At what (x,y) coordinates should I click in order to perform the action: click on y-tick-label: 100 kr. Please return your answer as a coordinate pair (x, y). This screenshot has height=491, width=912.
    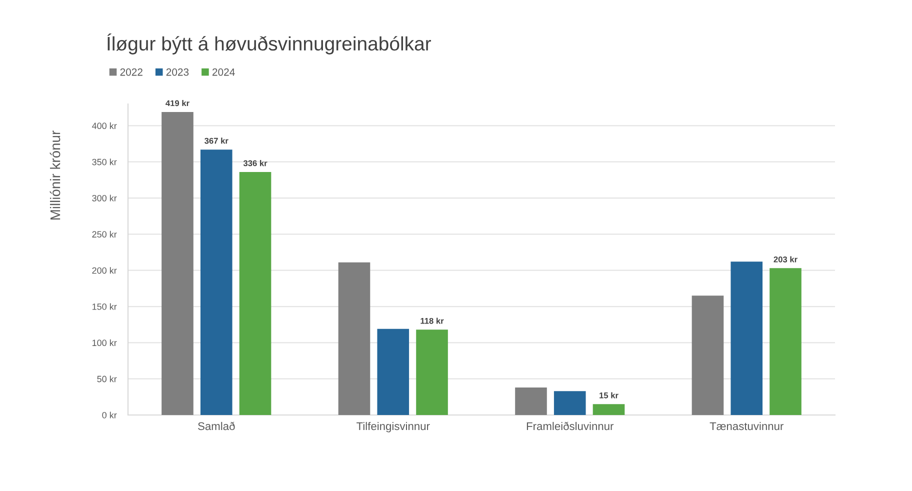
    Looking at the image, I should click on (104, 342).